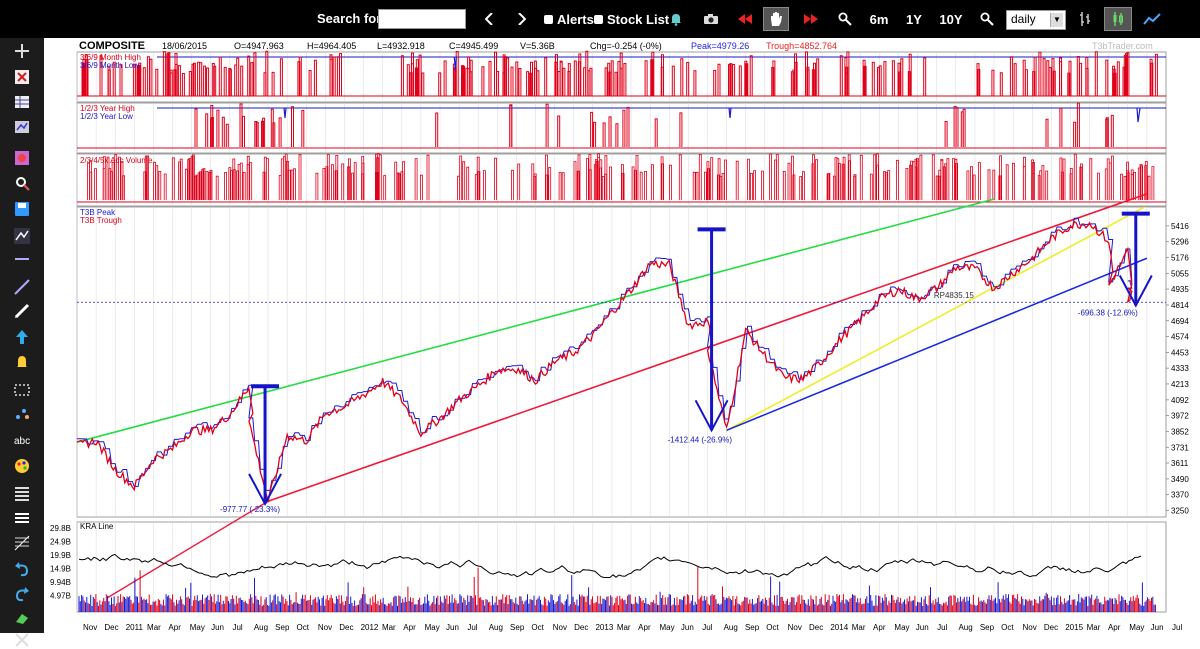 This screenshot has width=1200, height=649. What do you see at coordinates (60, 582) in the screenshot?
I see `kra-y-tick-label: 9.94B` at bounding box center [60, 582].